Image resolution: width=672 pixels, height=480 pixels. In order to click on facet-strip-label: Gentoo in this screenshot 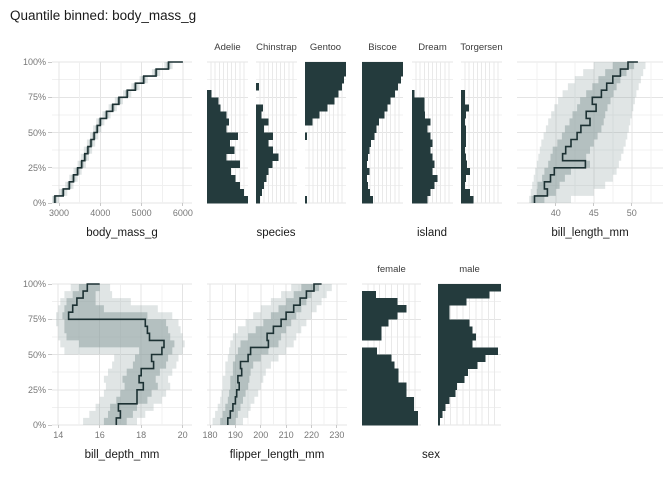, I will do `click(325, 47)`.